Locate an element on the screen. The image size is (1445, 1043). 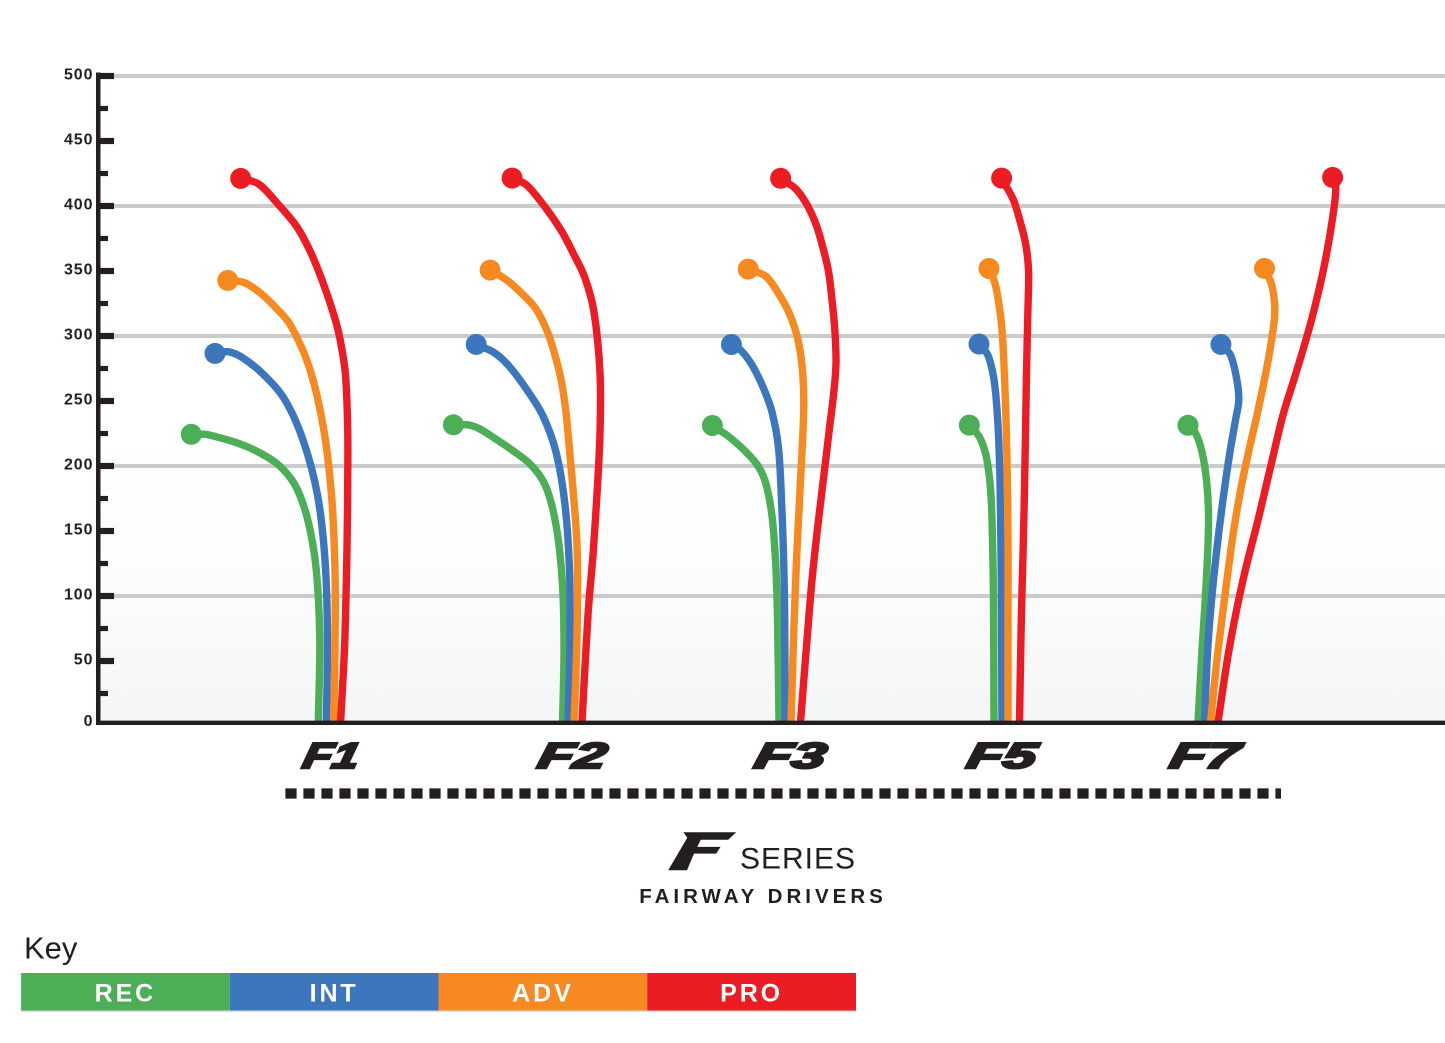
svg-text: 350 is located at coordinates (78, 270).